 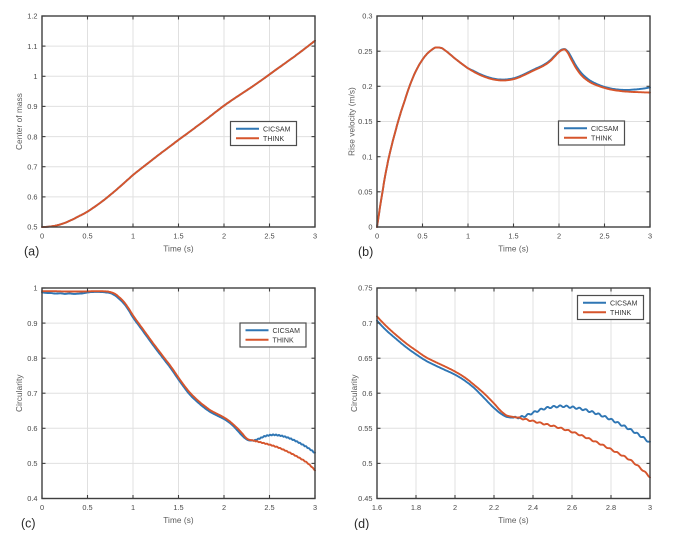 I want to click on svg-text: 2.4, so click(x=533, y=507).